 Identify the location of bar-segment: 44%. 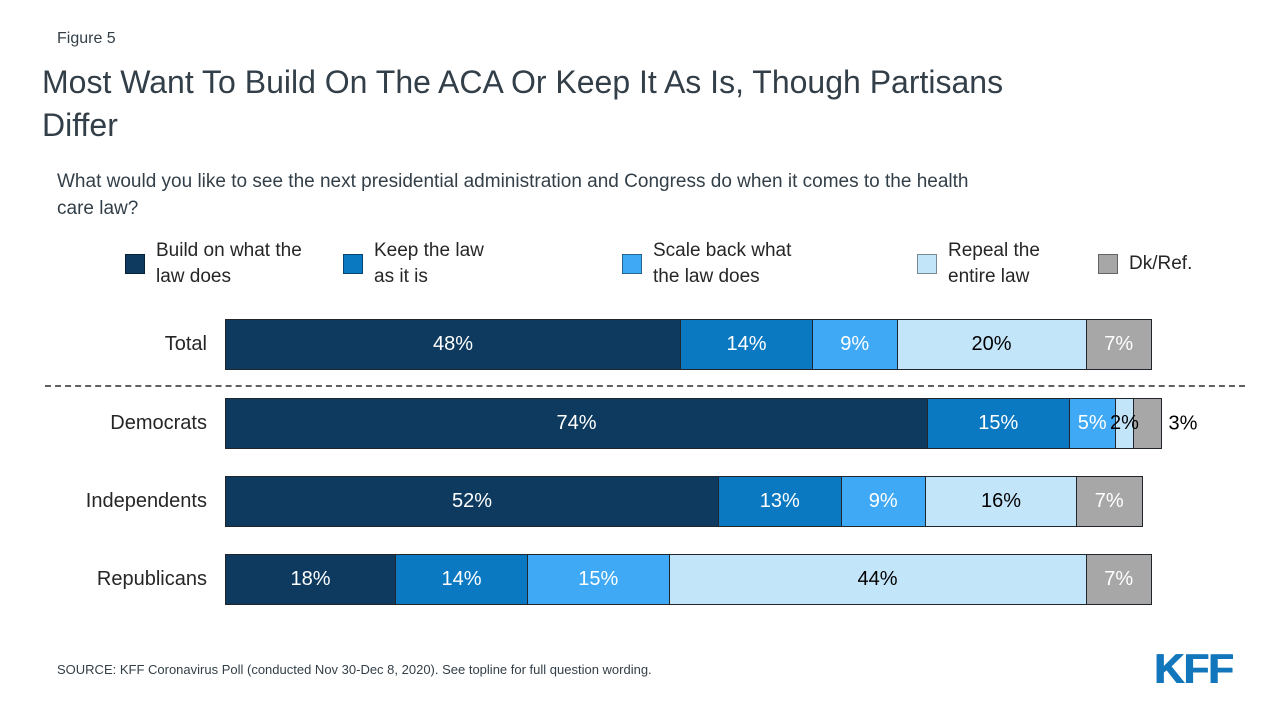
(877, 579).